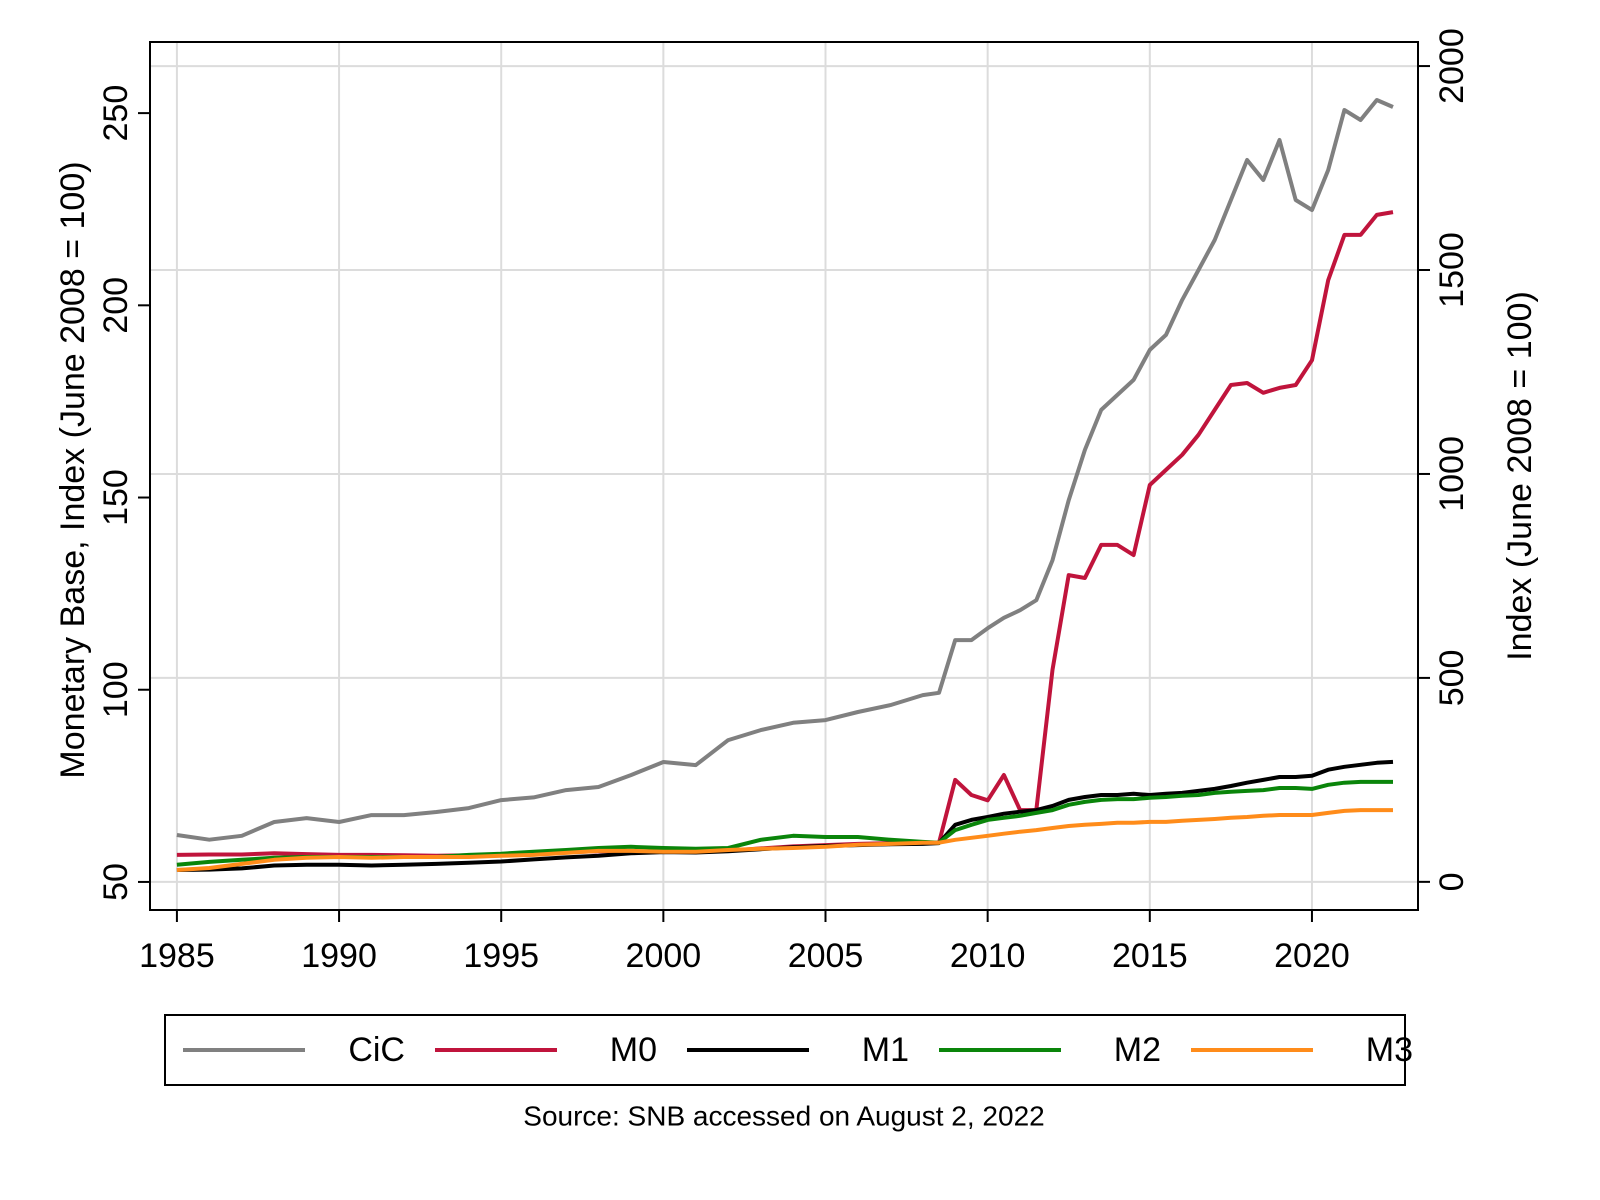  What do you see at coordinates (1137, 1050) in the screenshot?
I see `legend-label: M2` at bounding box center [1137, 1050].